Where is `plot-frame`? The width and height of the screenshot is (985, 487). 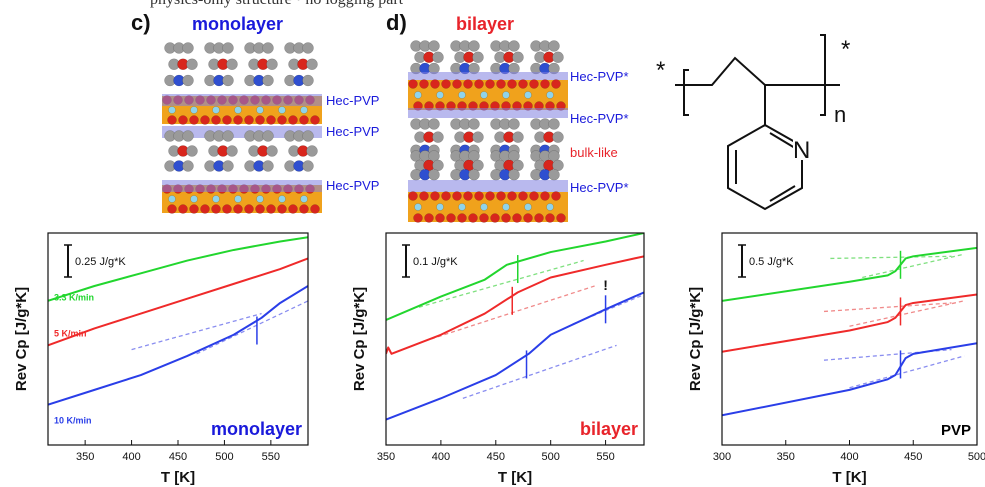
plot-frame is located at coordinates (515, 339).